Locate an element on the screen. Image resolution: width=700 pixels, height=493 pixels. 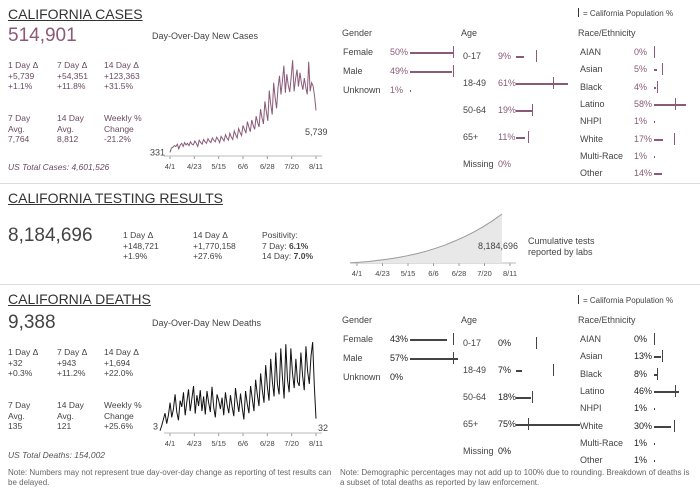
cases-series-line is located at coordinates (243, 106).